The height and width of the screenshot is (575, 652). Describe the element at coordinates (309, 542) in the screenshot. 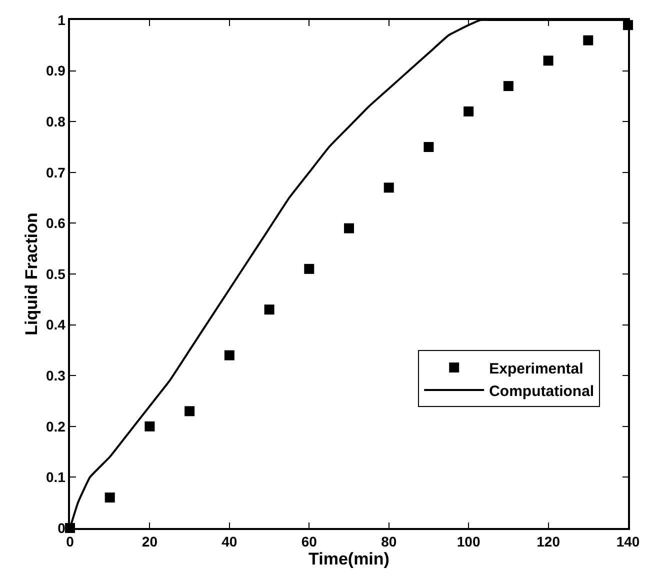

I see `x-tick-label: 60` at that location.